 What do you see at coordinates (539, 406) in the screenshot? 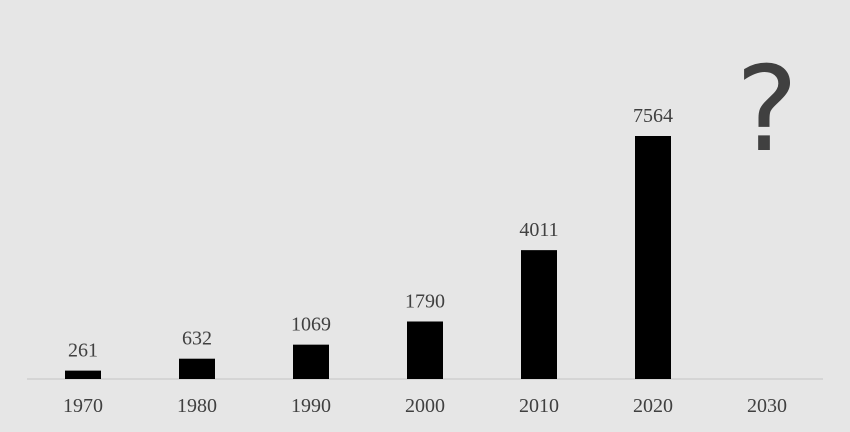
I see `x-tick-label: 2010` at bounding box center [539, 406].